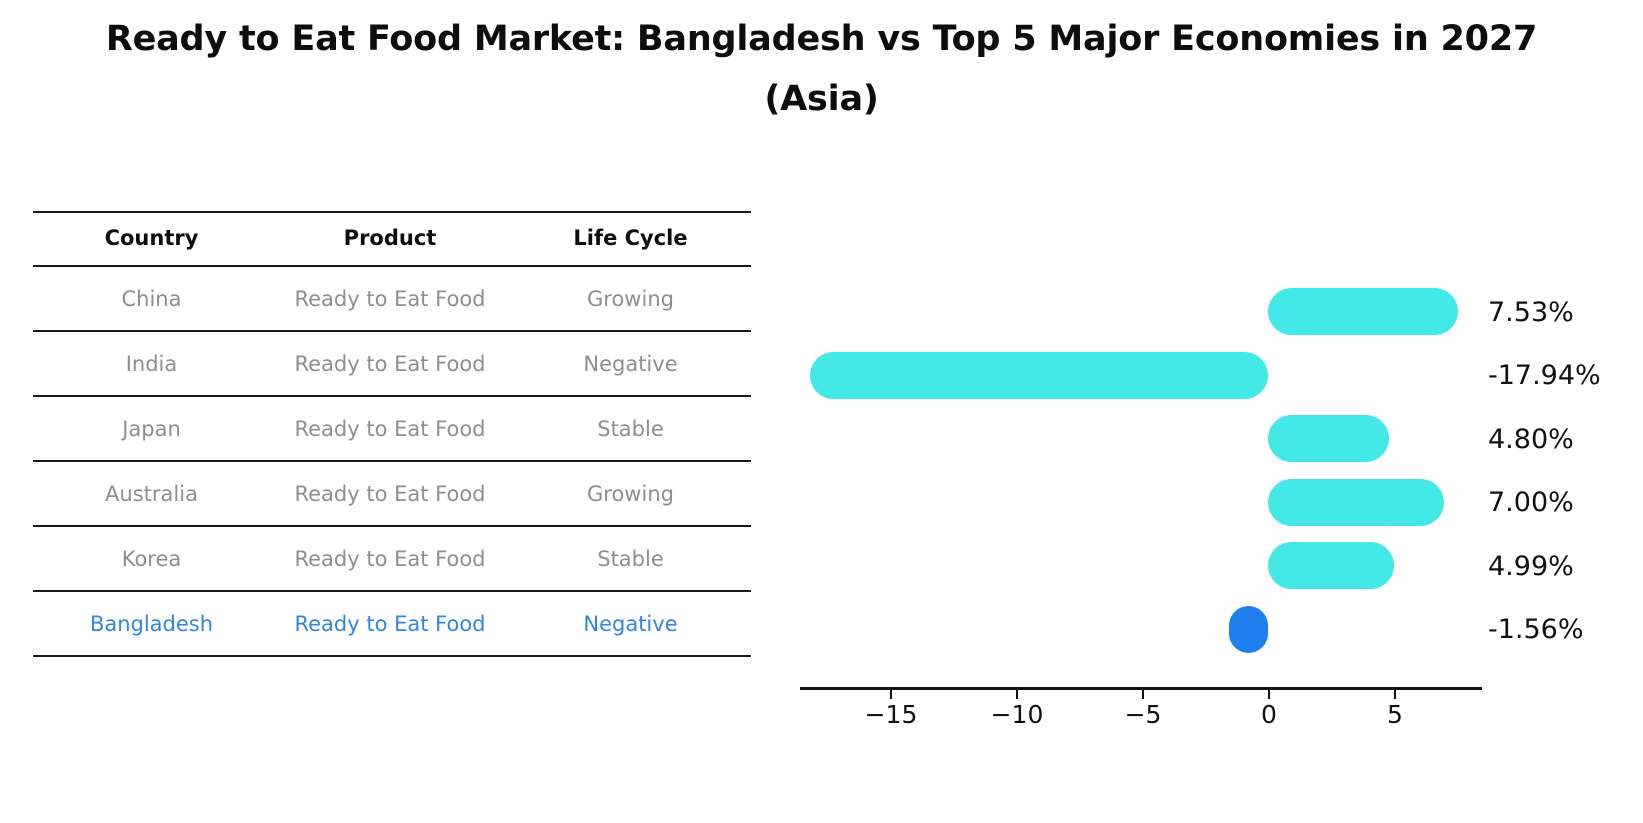  Describe the element at coordinates (1017, 714) in the screenshot. I see `x-axis-tick-label: −10` at that location.